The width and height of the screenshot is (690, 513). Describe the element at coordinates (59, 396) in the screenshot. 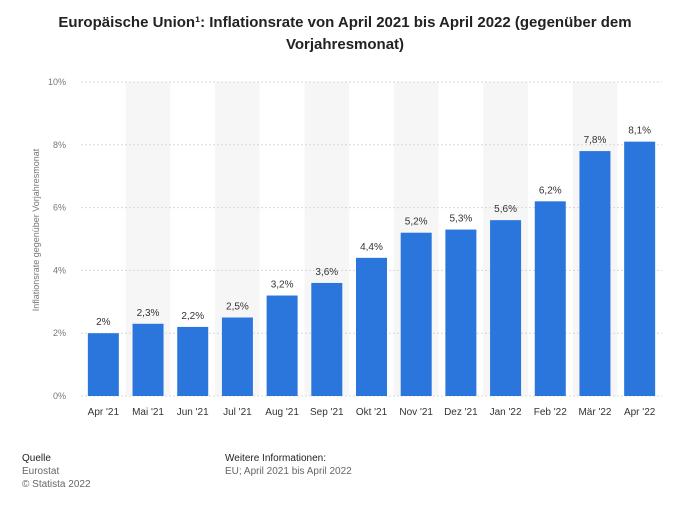

I see `y-tick-label: 0%` at that location.